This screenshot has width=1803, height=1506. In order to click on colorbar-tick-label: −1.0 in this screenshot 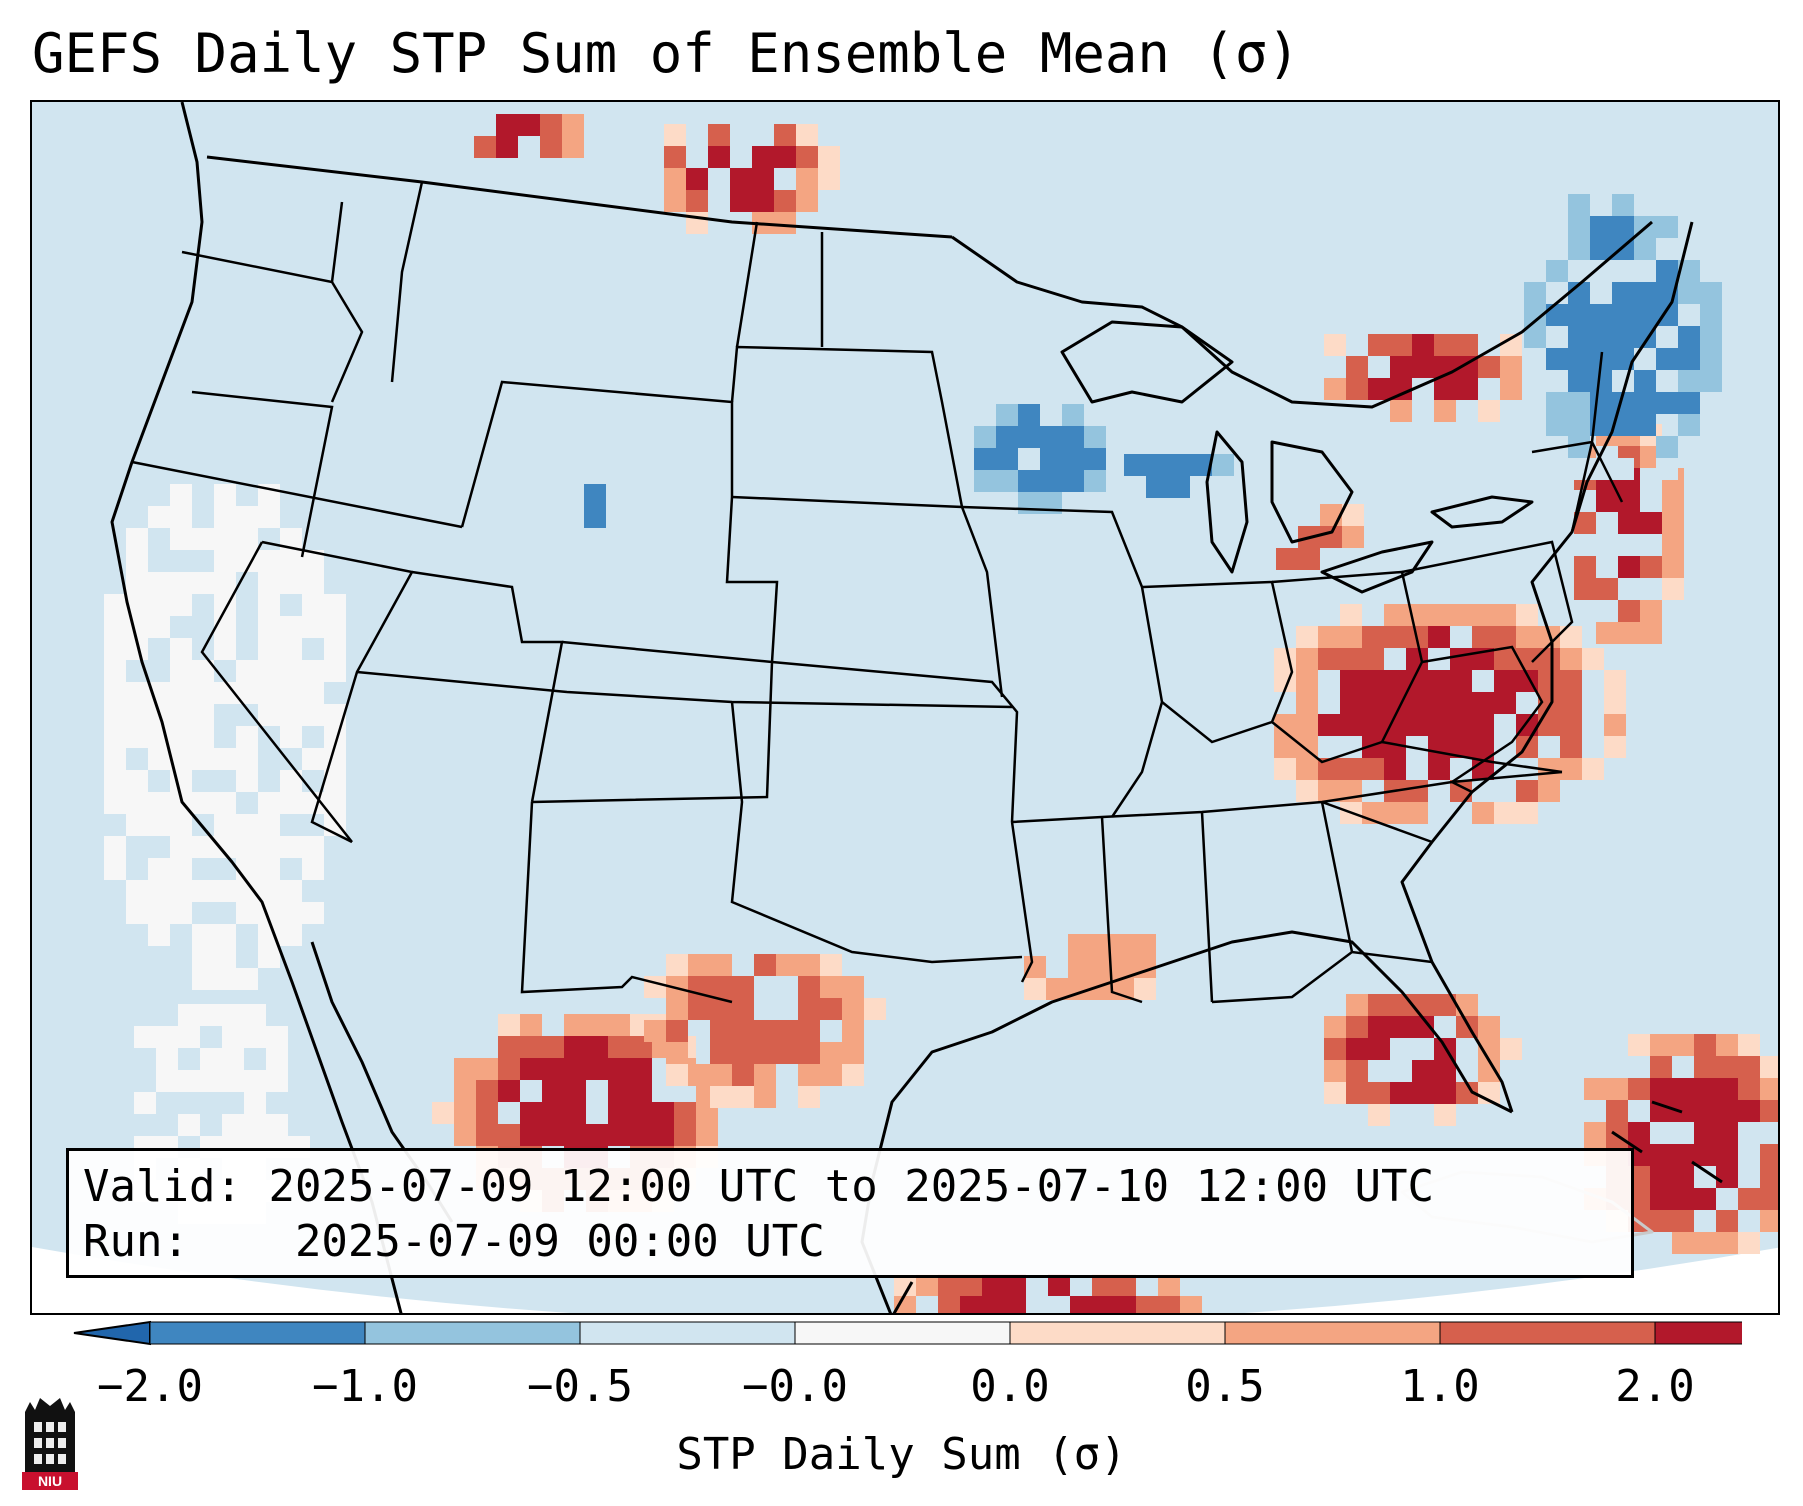, I will do `click(365, 1386)`.